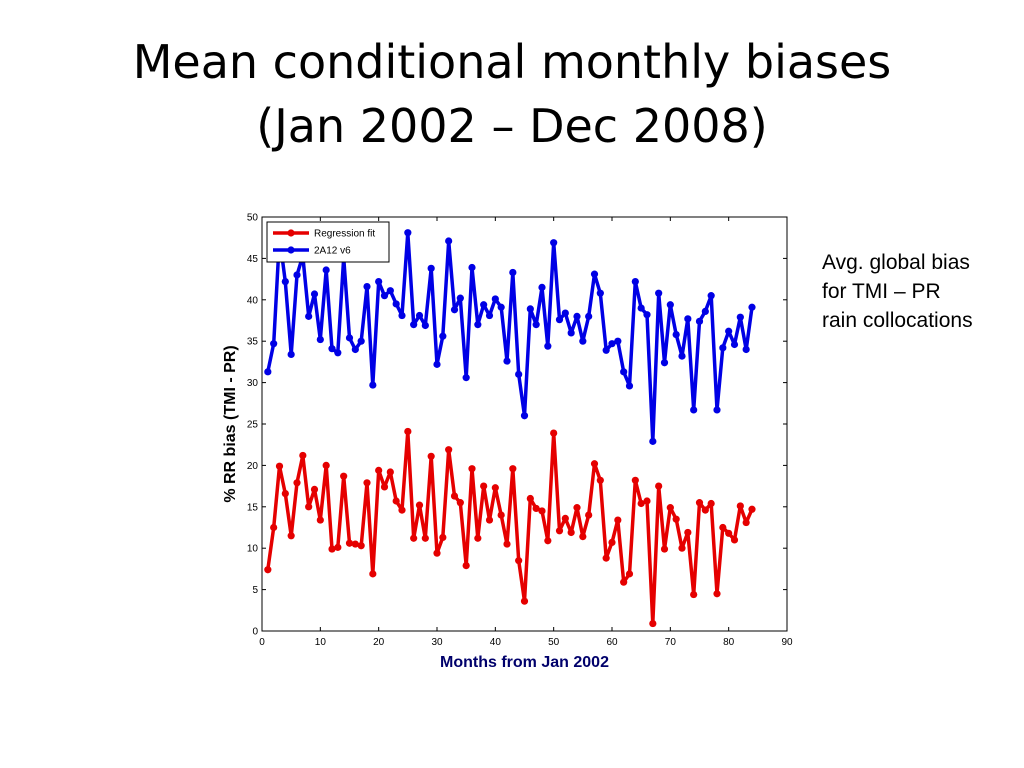 The image size is (1024, 768). What do you see at coordinates (332, 251) in the screenshot?
I see `legend-label: 2A12 v6` at bounding box center [332, 251].